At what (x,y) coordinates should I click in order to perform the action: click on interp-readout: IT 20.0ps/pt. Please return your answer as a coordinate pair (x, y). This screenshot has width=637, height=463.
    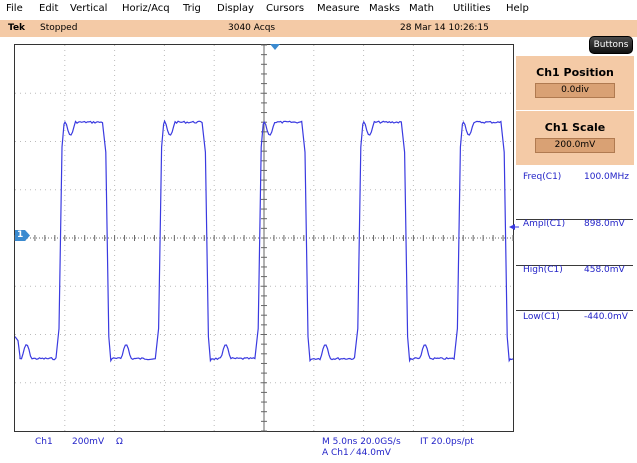
    Looking at the image, I should click on (447, 442).